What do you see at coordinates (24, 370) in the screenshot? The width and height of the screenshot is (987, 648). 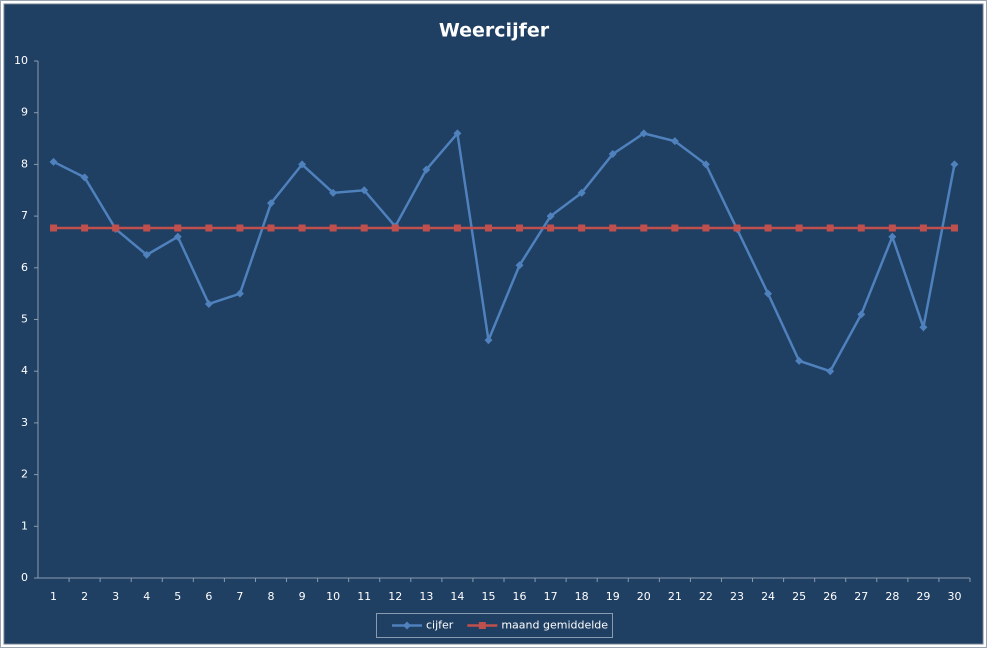 I see `y-tick-label: 4` at bounding box center [24, 370].